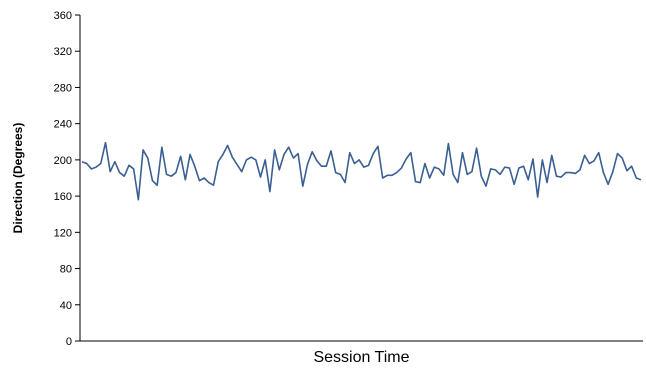  What do you see at coordinates (66, 270) in the screenshot?
I see `y-tick-label: 80` at bounding box center [66, 270].